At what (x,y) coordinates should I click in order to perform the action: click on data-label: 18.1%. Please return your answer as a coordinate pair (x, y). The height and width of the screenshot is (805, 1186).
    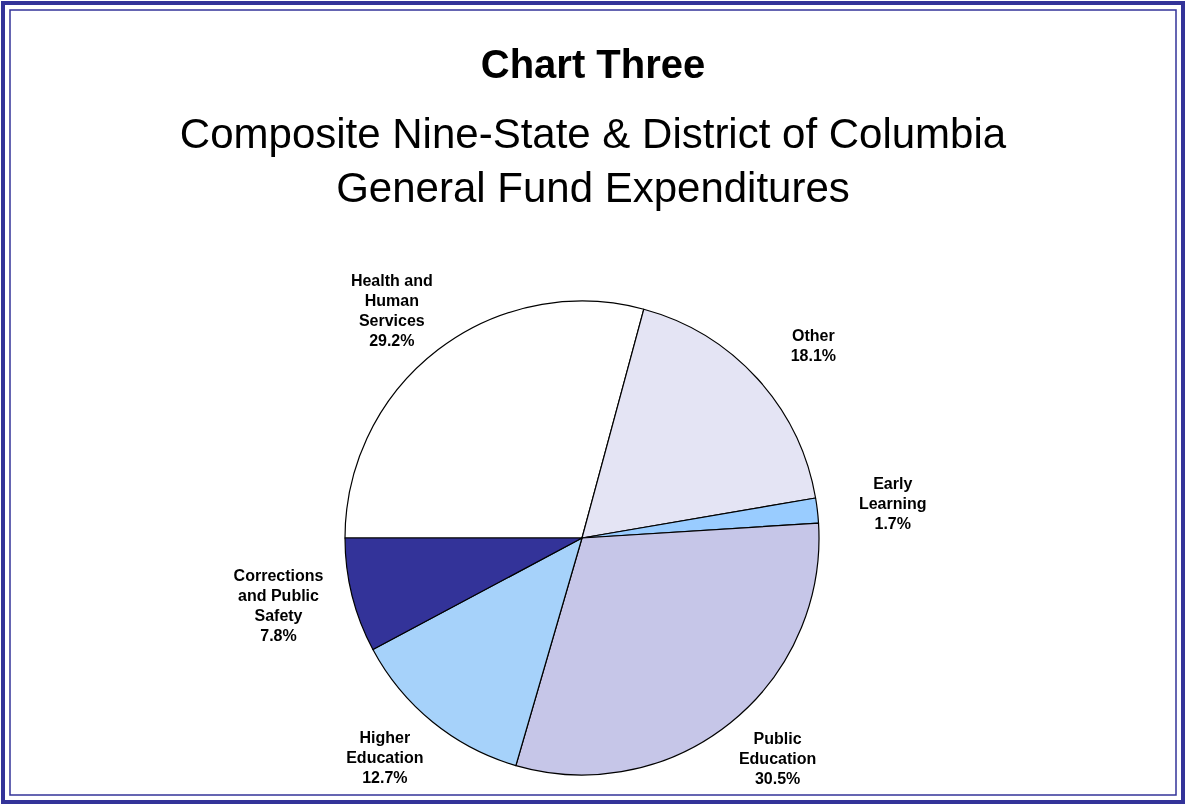
    Looking at the image, I should click on (813, 355).